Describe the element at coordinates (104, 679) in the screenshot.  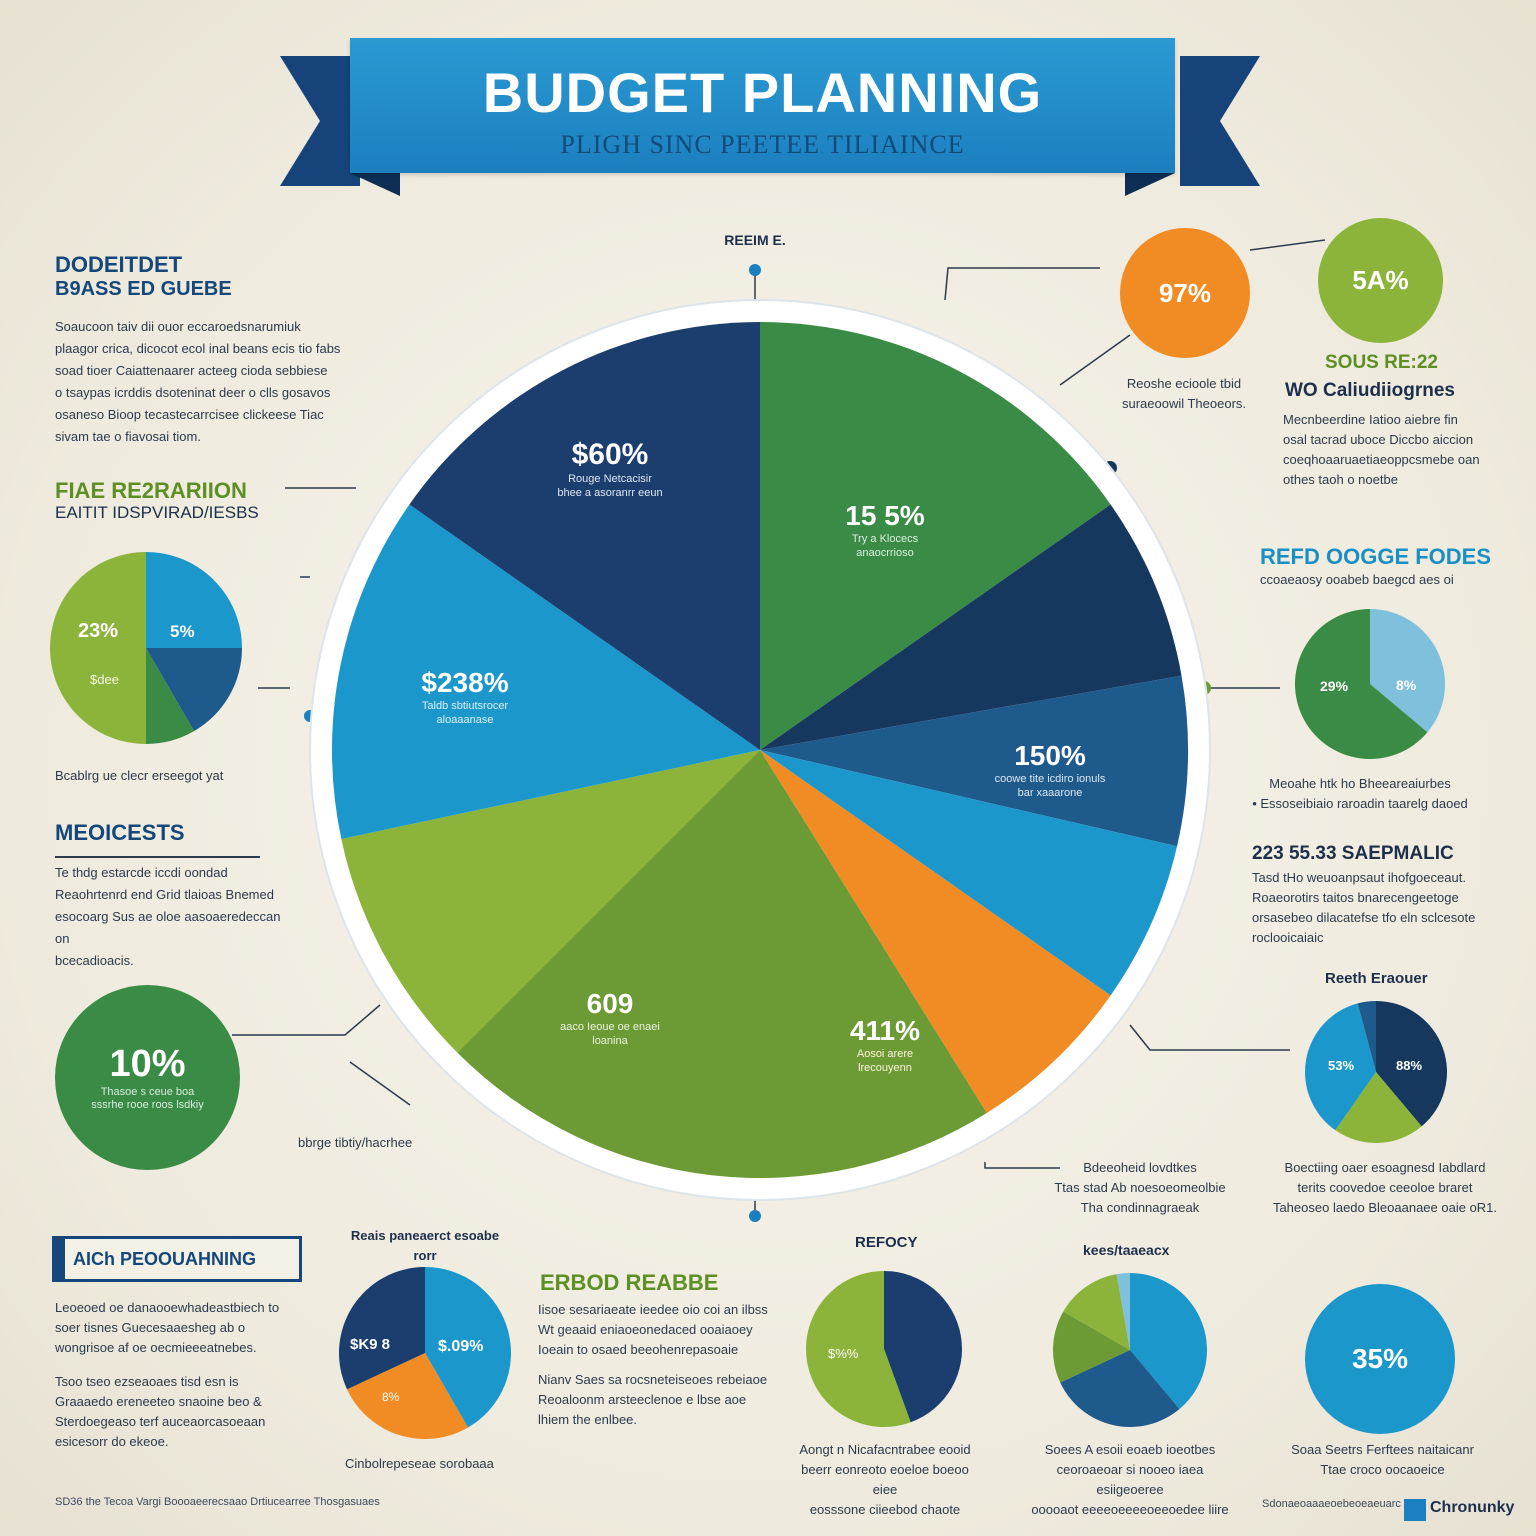
I see `left-mini-pie-label-3: $dee` at that location.